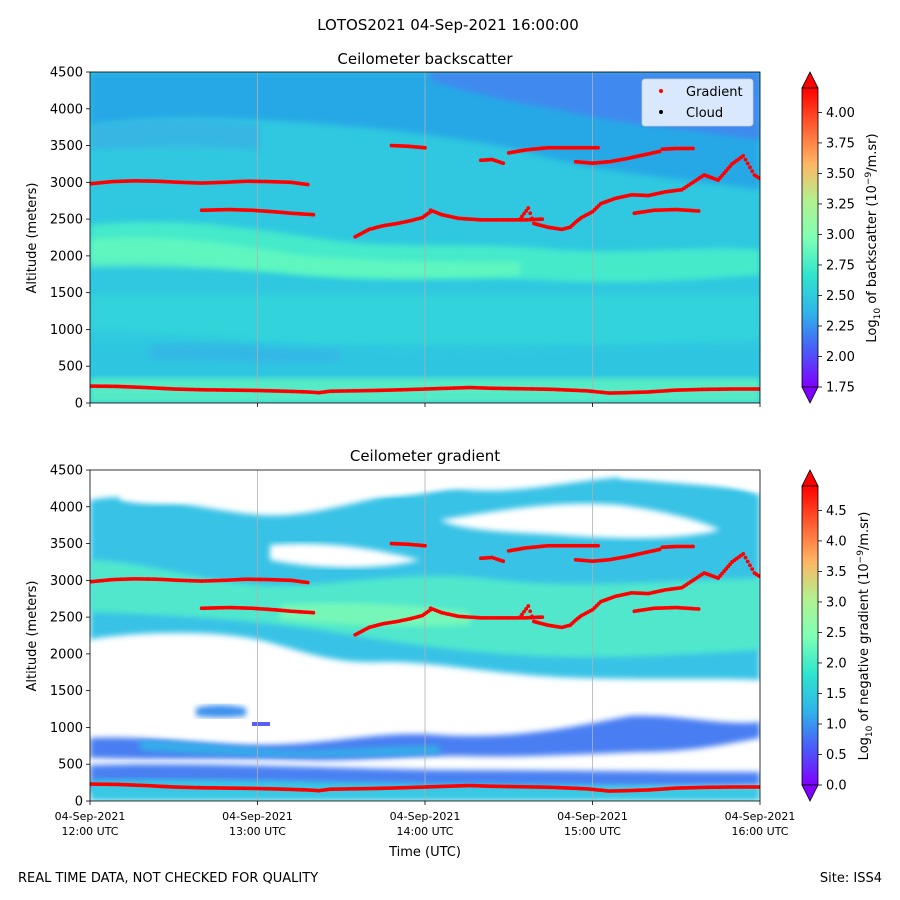 Image resolution: width=900 pixels, height=900 pixels. Describe the element at coordinates (66, 654) in the screenshot. I see `y-tick-label: 2000` at that location.